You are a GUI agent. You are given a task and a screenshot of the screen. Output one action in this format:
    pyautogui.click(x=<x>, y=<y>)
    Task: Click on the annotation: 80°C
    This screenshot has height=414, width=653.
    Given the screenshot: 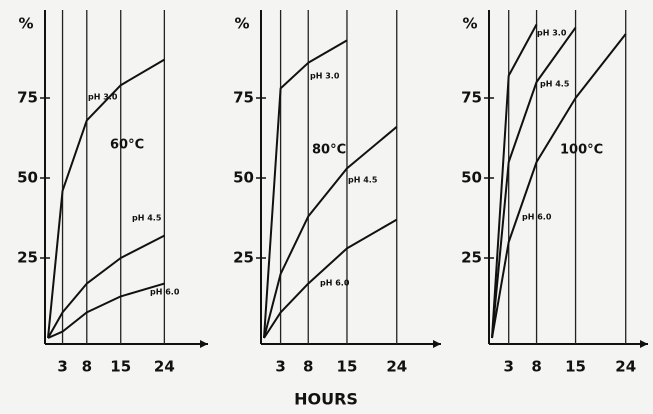 What is the action you would take?
    pyautogui.click(x=329, y=150)
    